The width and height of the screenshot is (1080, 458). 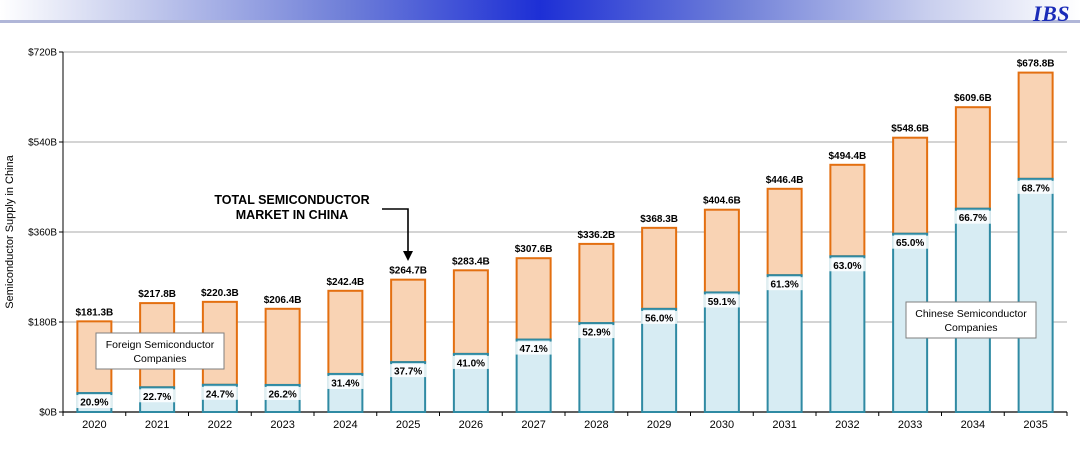 I want to click on total-label-2029: $368.3B, so click(x=659, y=219).